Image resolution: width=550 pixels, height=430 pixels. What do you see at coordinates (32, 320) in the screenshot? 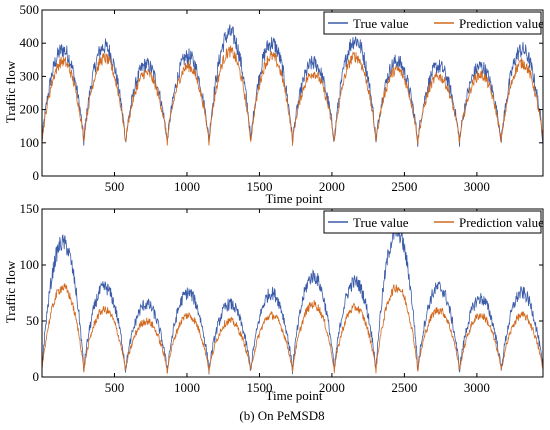
I see `y-tick-label: 50` at bounding box center [32, 320].